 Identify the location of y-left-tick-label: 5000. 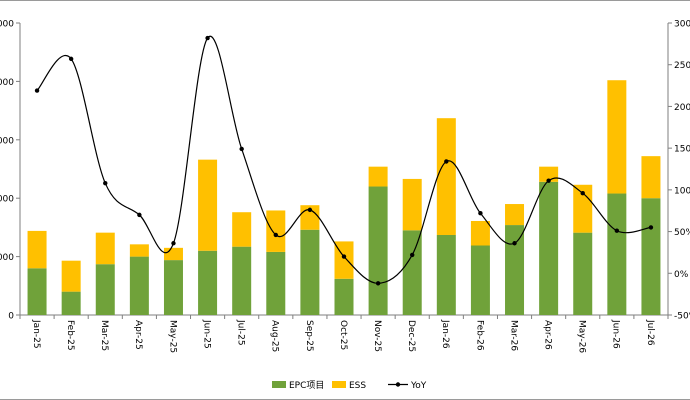
(7, 25).